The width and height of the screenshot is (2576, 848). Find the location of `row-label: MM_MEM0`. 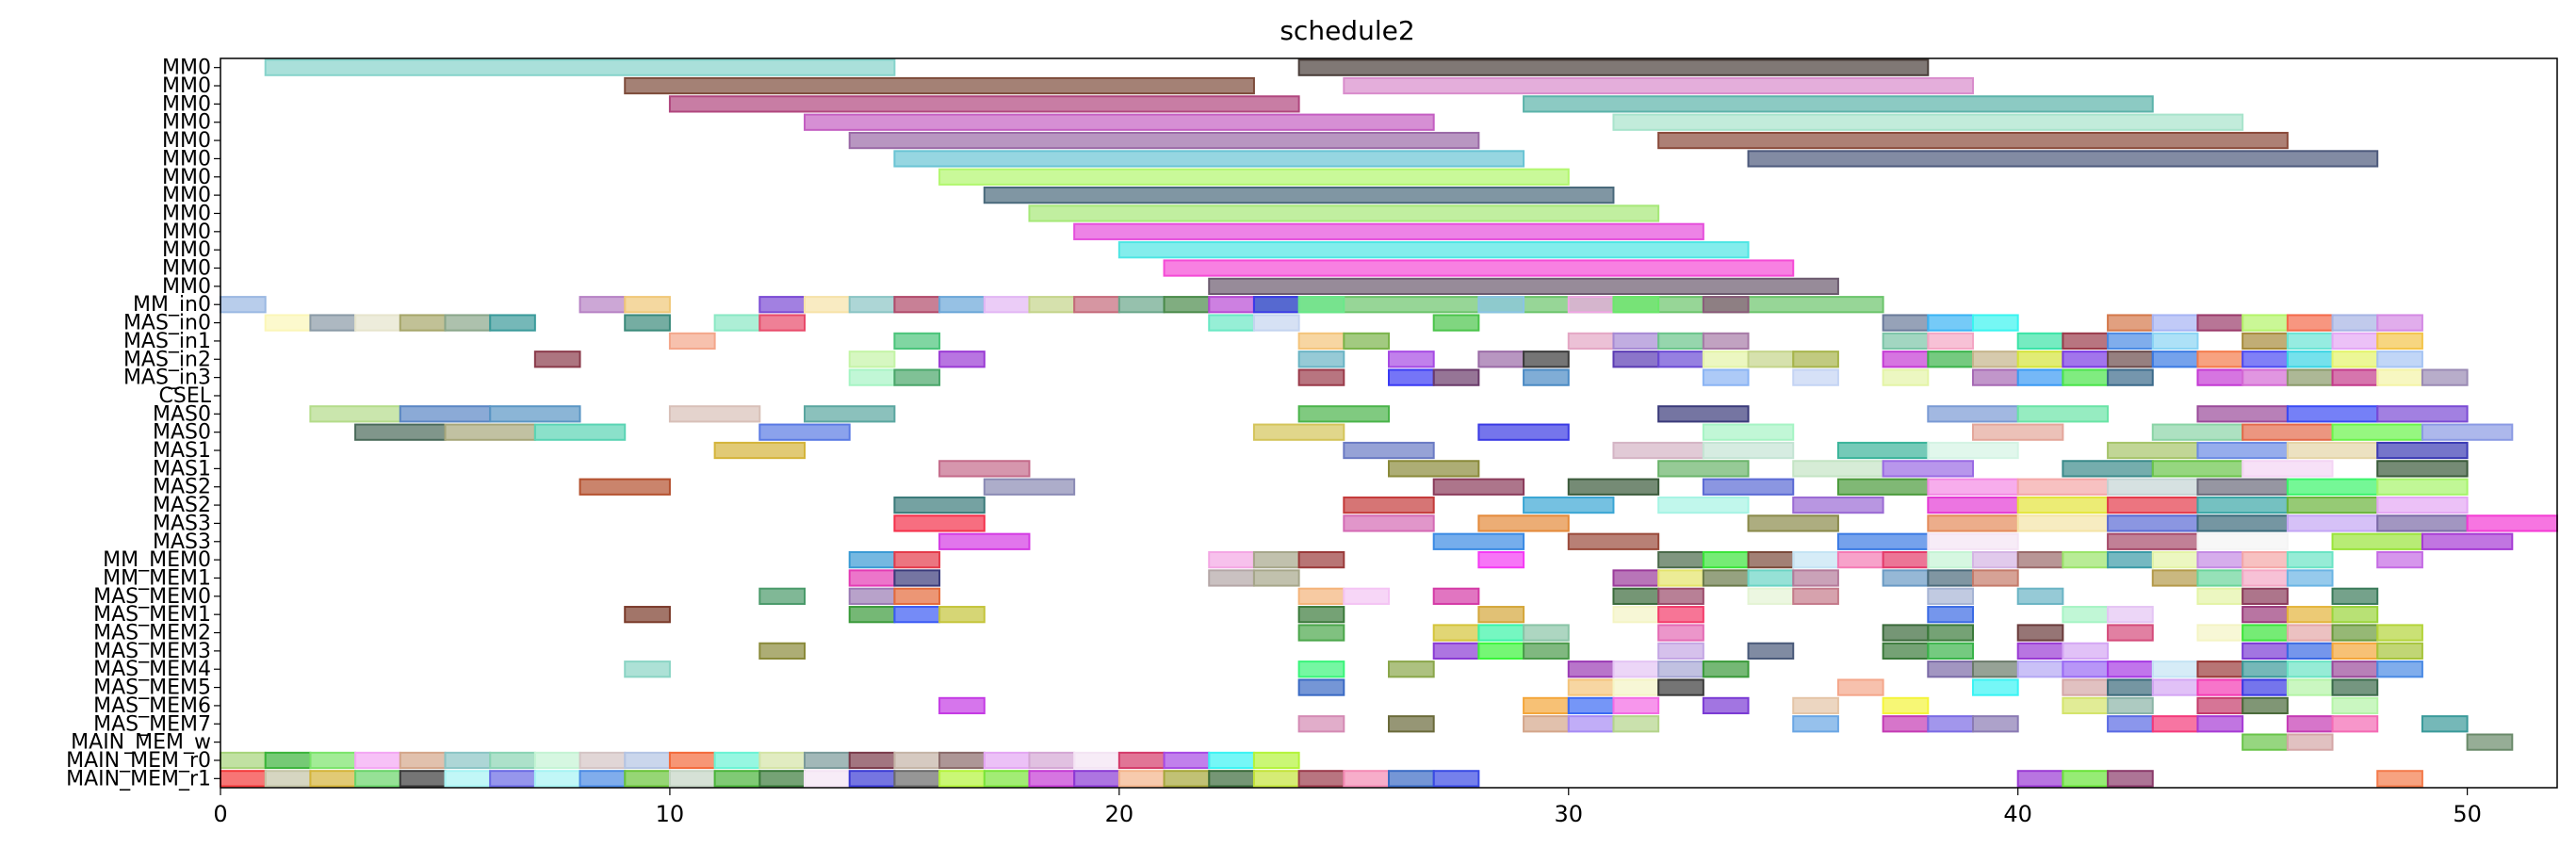

row-label: MM_MEM0 is located at coordinates (157, 560).